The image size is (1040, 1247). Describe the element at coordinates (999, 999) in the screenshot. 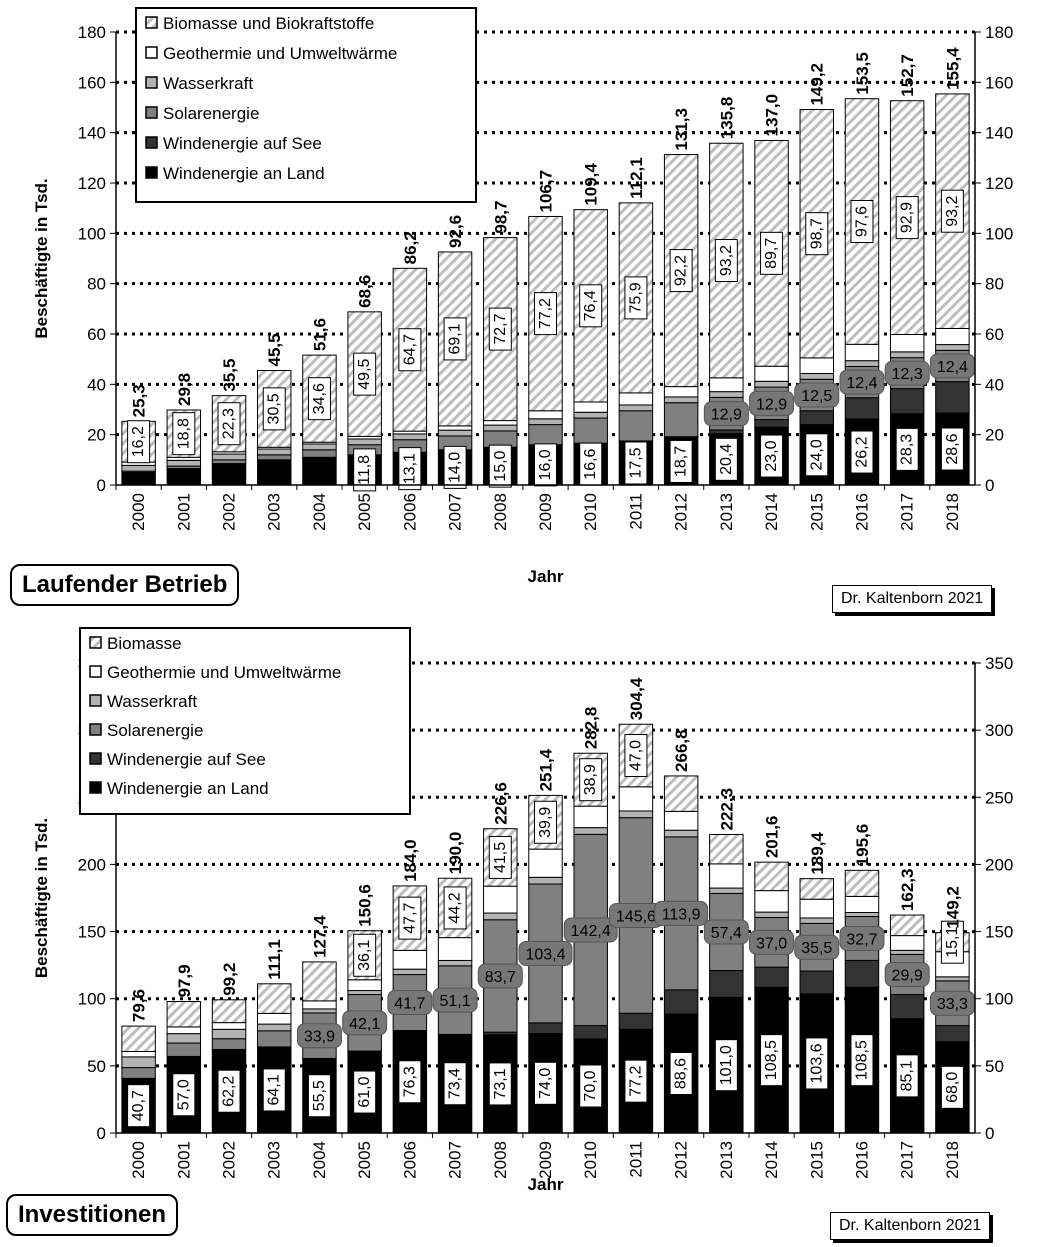

I see `y-tick-label-right: 100` at that location.